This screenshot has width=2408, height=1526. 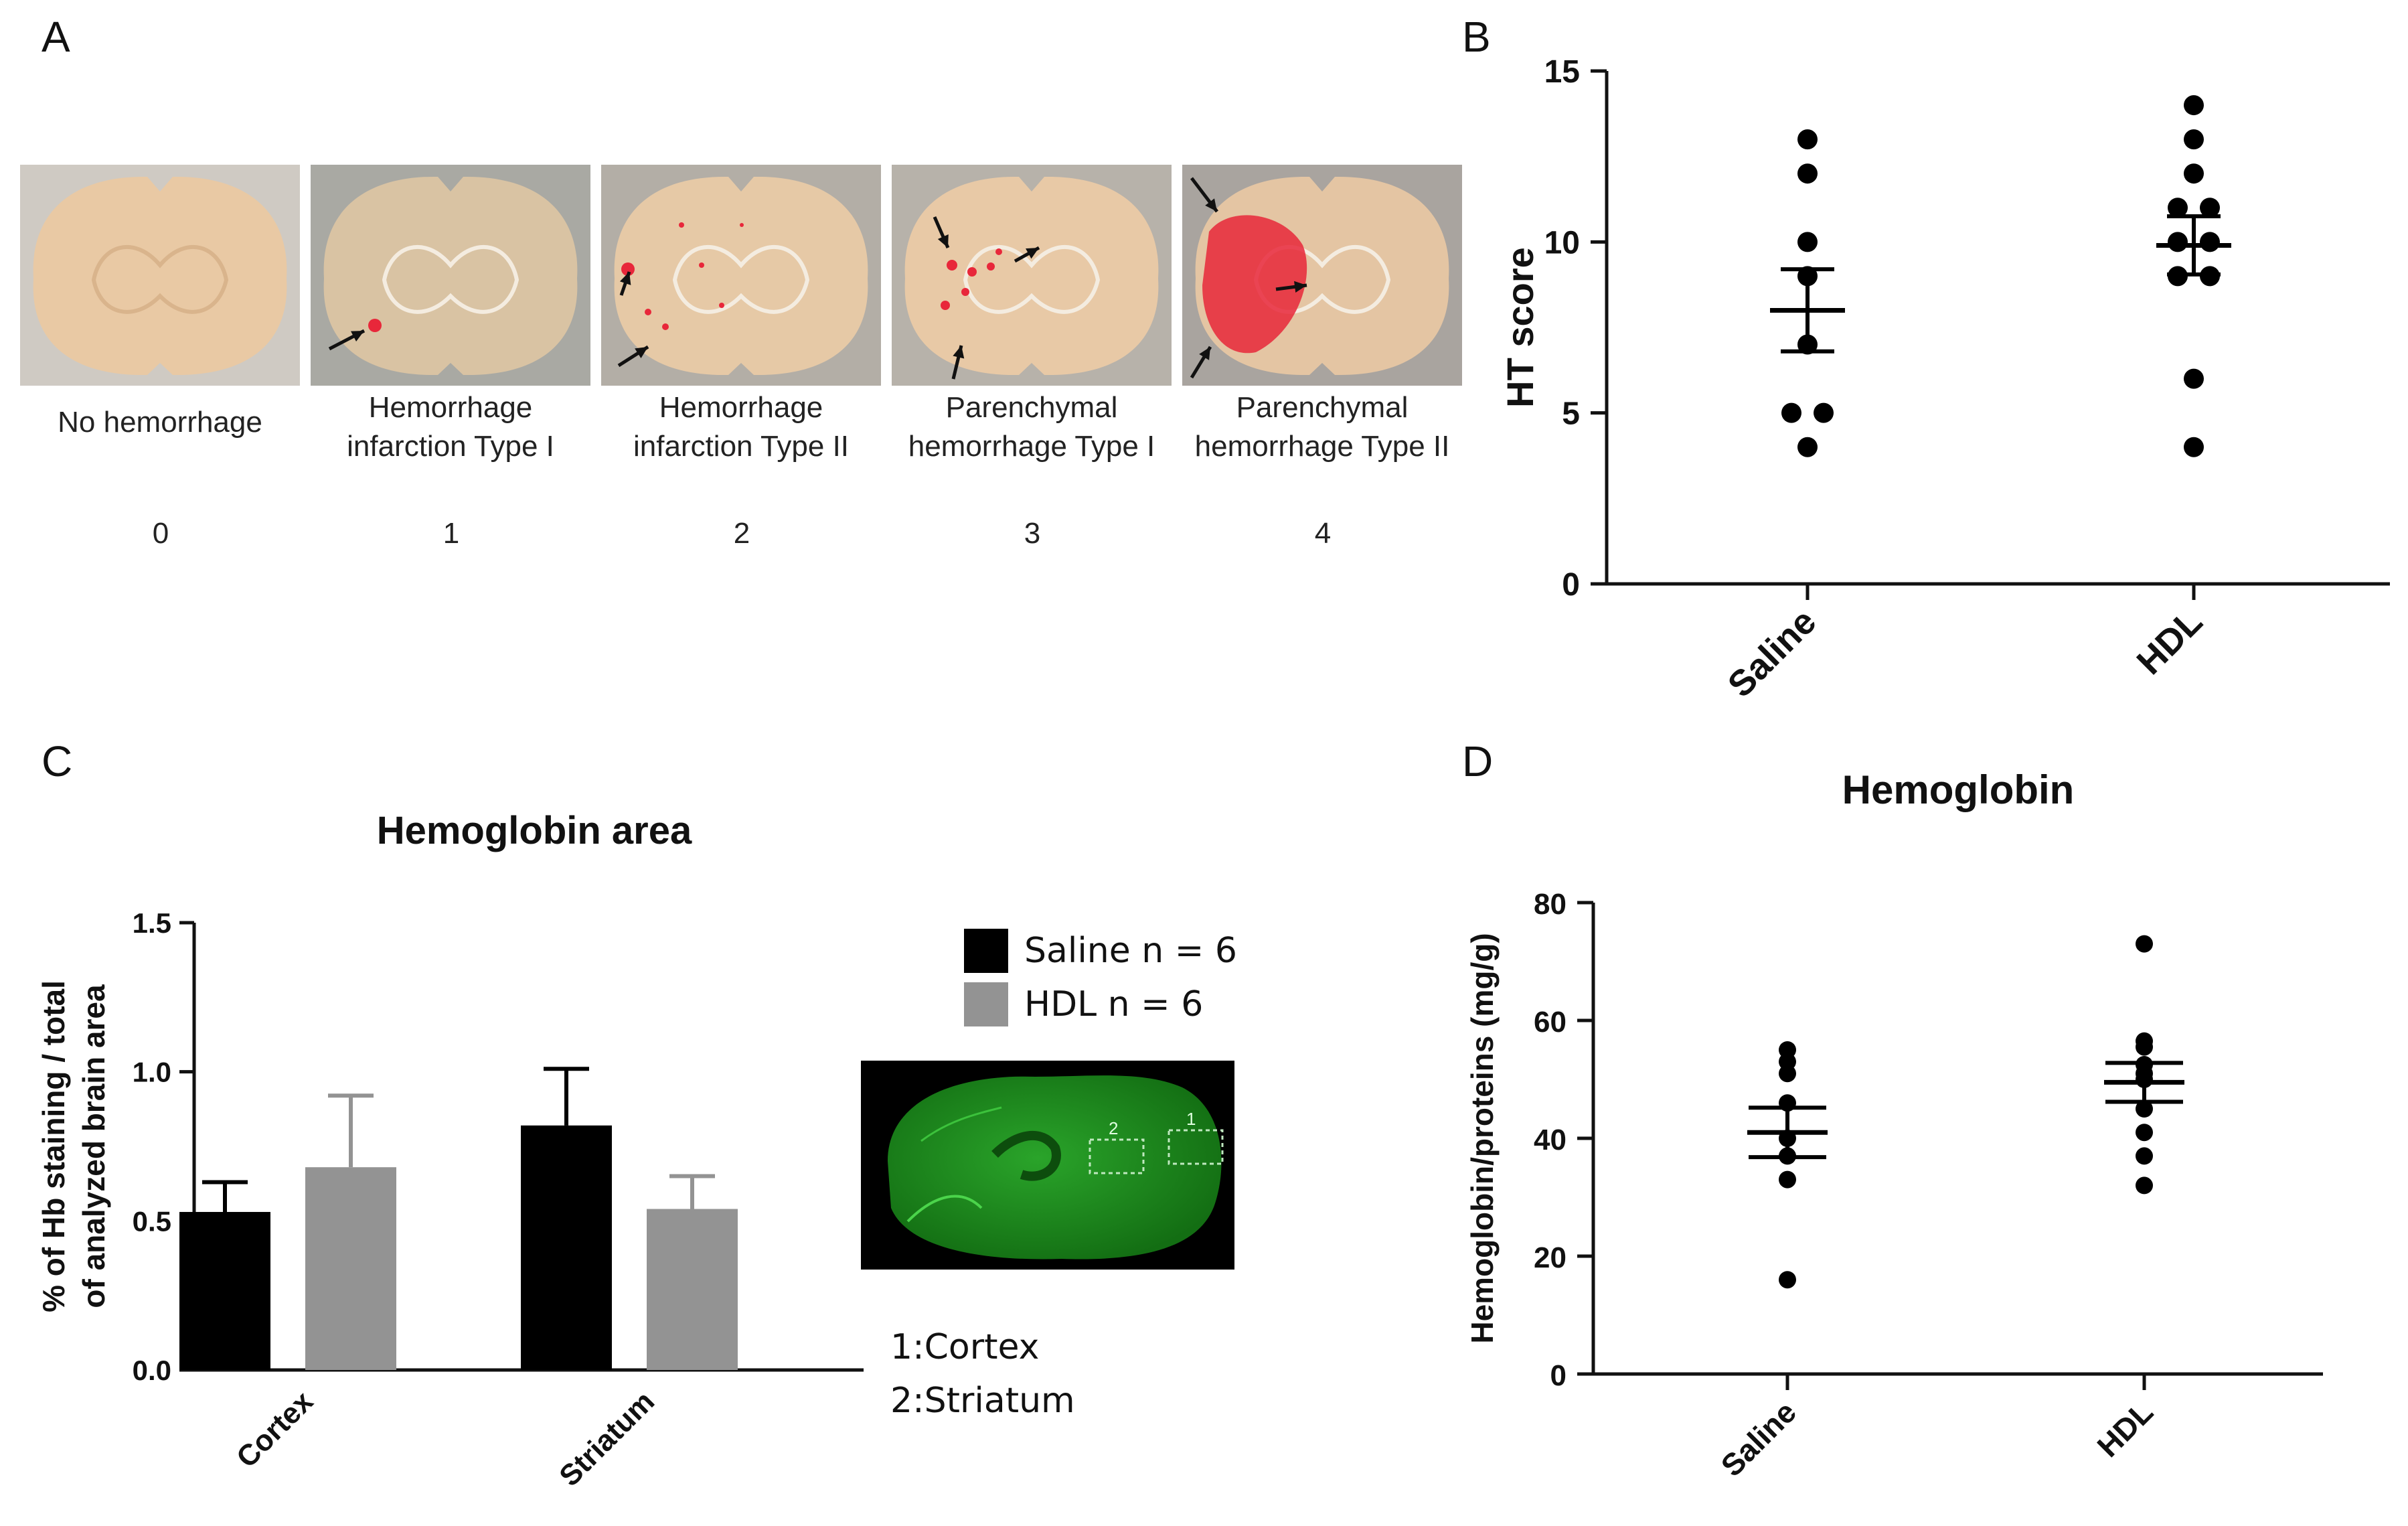 What do you see at coordinates (1031, 447) in the screenshot?
I see `brain-caption-line: hemorrhage Type I` at bounding box center [1031, 447].